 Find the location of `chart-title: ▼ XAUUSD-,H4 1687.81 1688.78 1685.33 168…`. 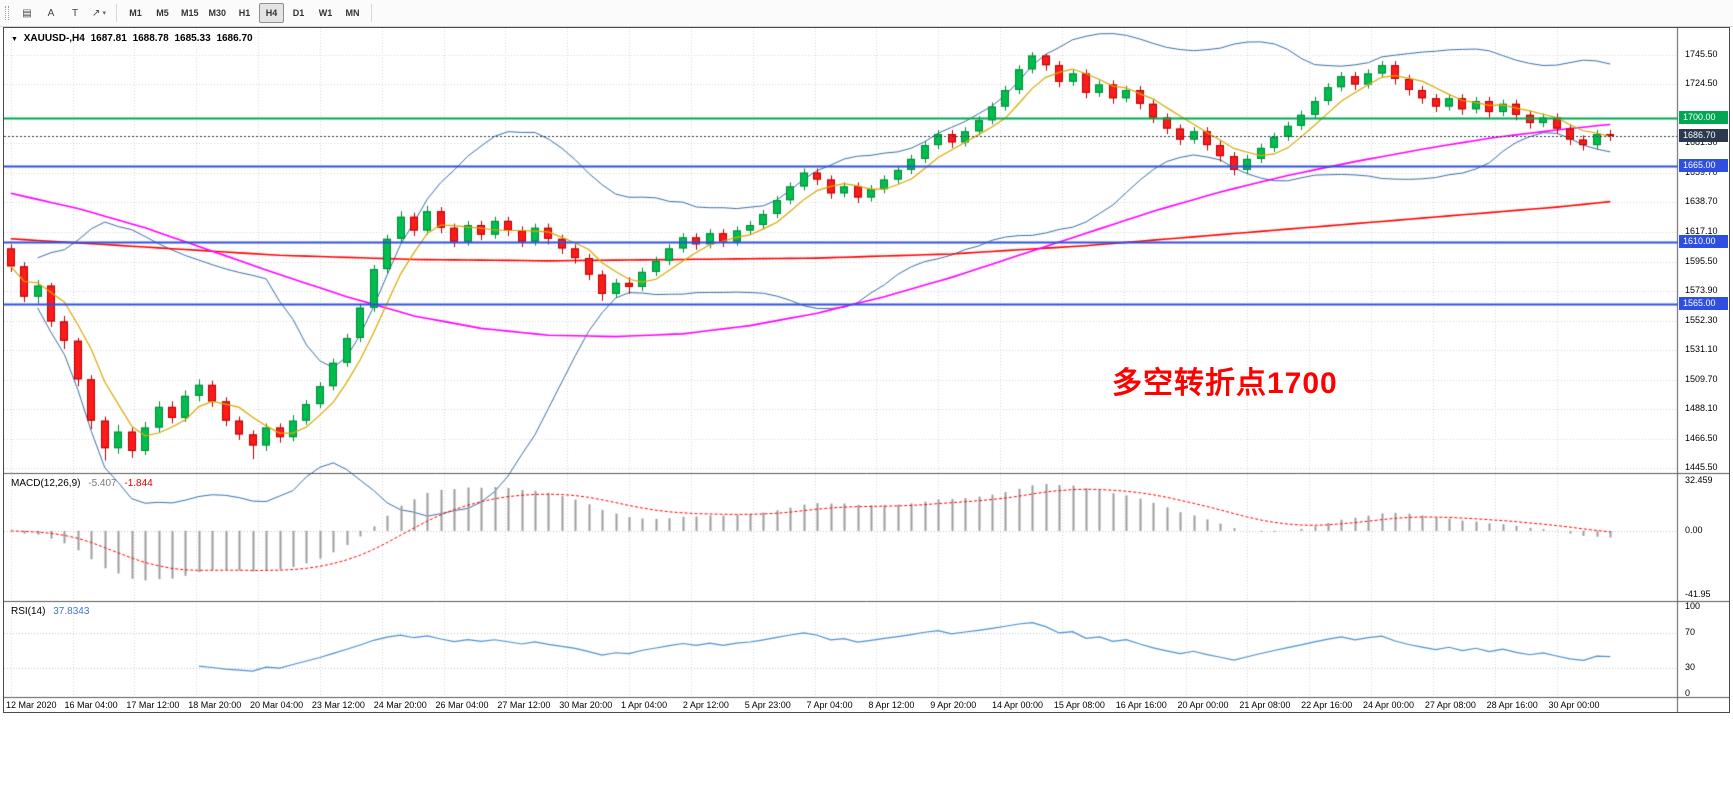

chart-title: ▼ XAUUSD-,H4 1687.81 1688.78 1685.33 168… is located at coordinates (133, 38).